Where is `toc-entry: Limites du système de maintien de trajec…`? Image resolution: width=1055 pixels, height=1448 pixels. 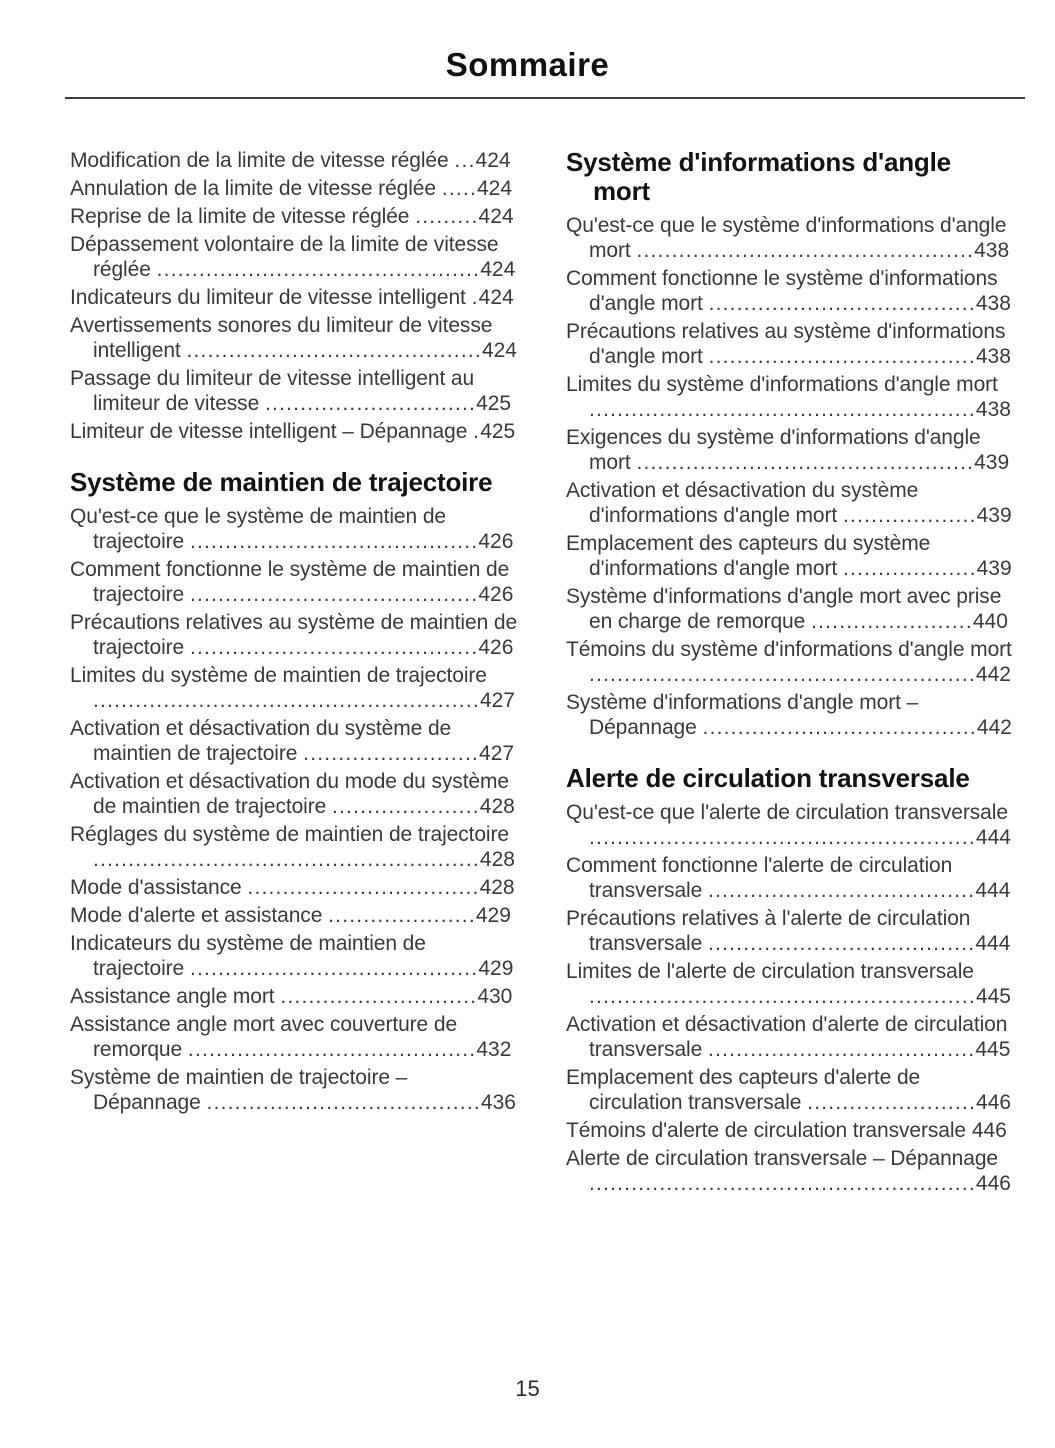
toc-entry: Limites du système de maintien de trajec… is located at coordinates (294, 688).